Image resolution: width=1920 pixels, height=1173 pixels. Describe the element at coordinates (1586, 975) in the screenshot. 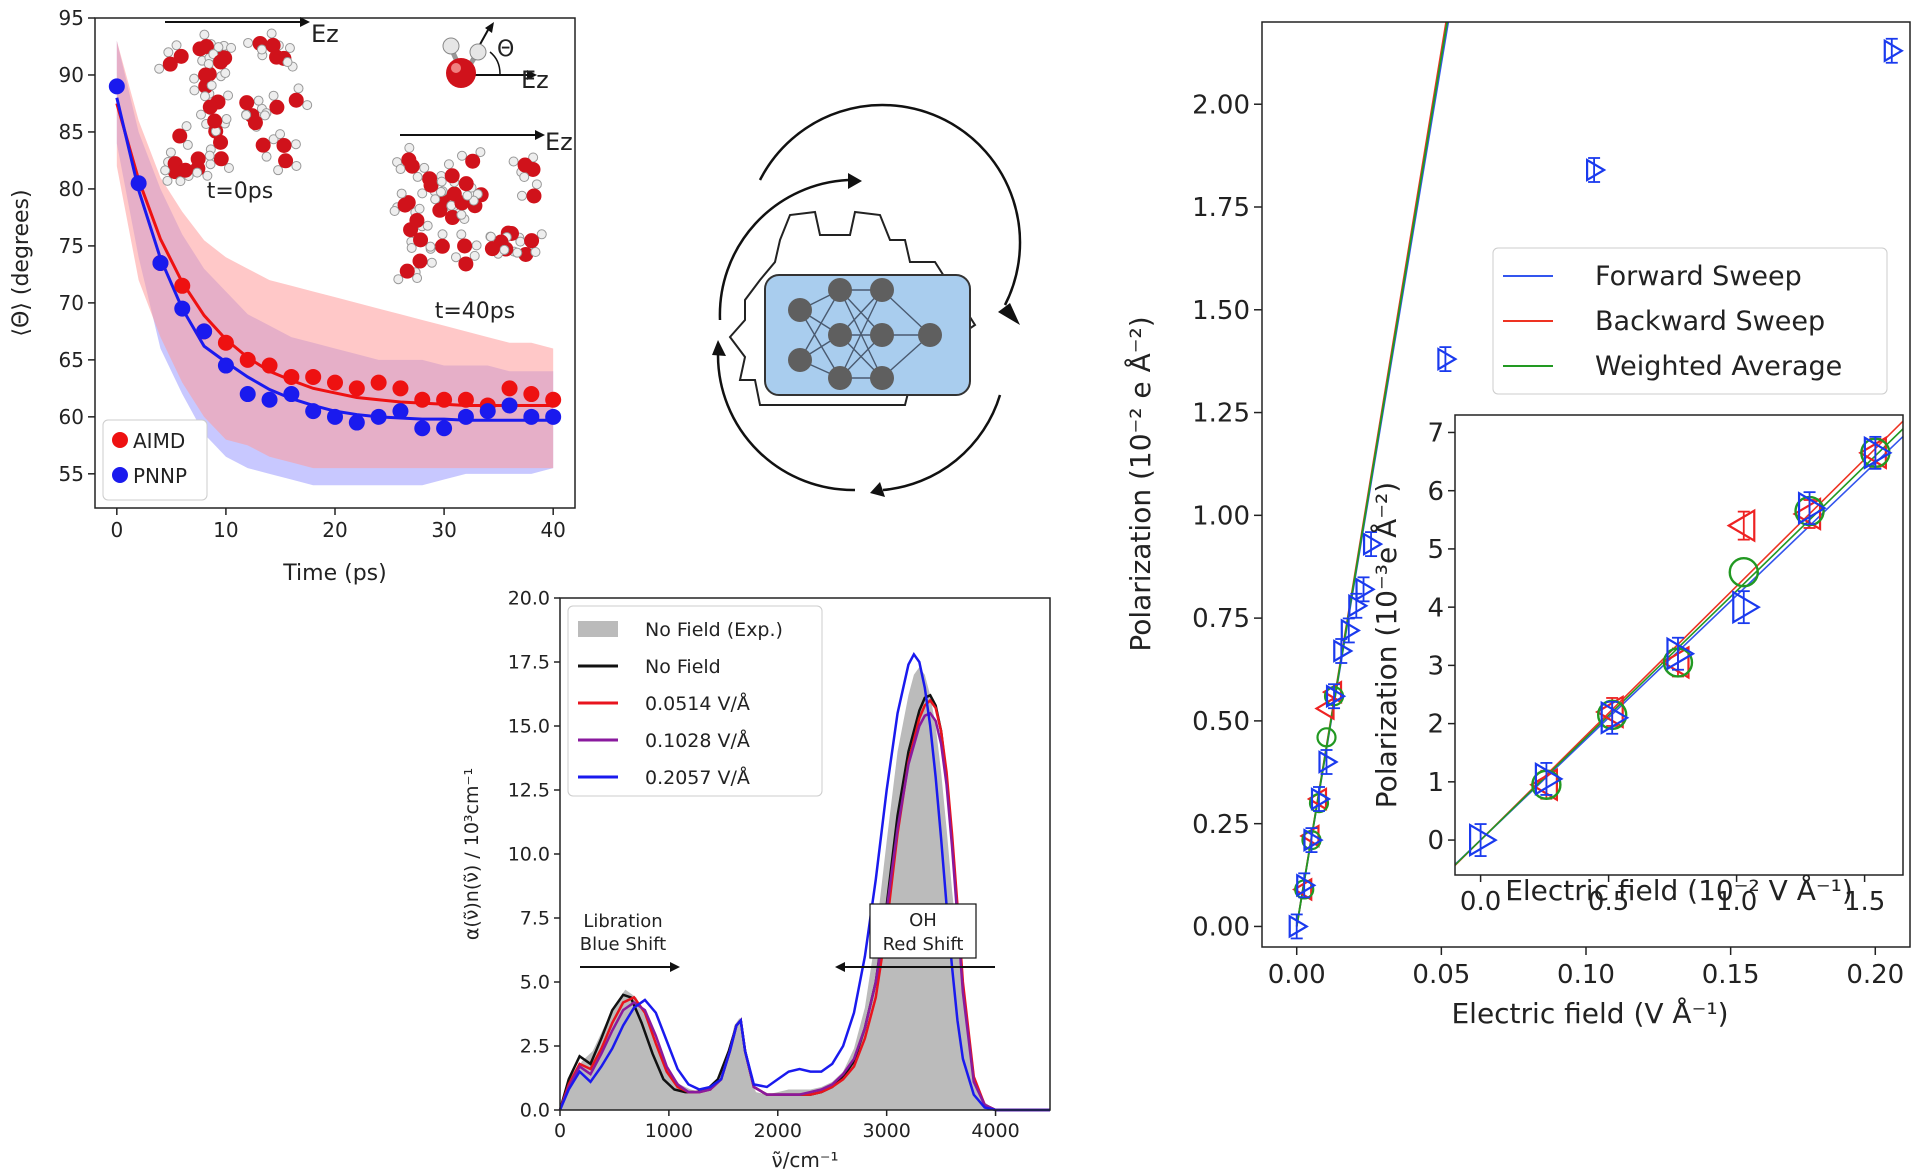

I see `polarization-xtick-label: 0.10` at that location.